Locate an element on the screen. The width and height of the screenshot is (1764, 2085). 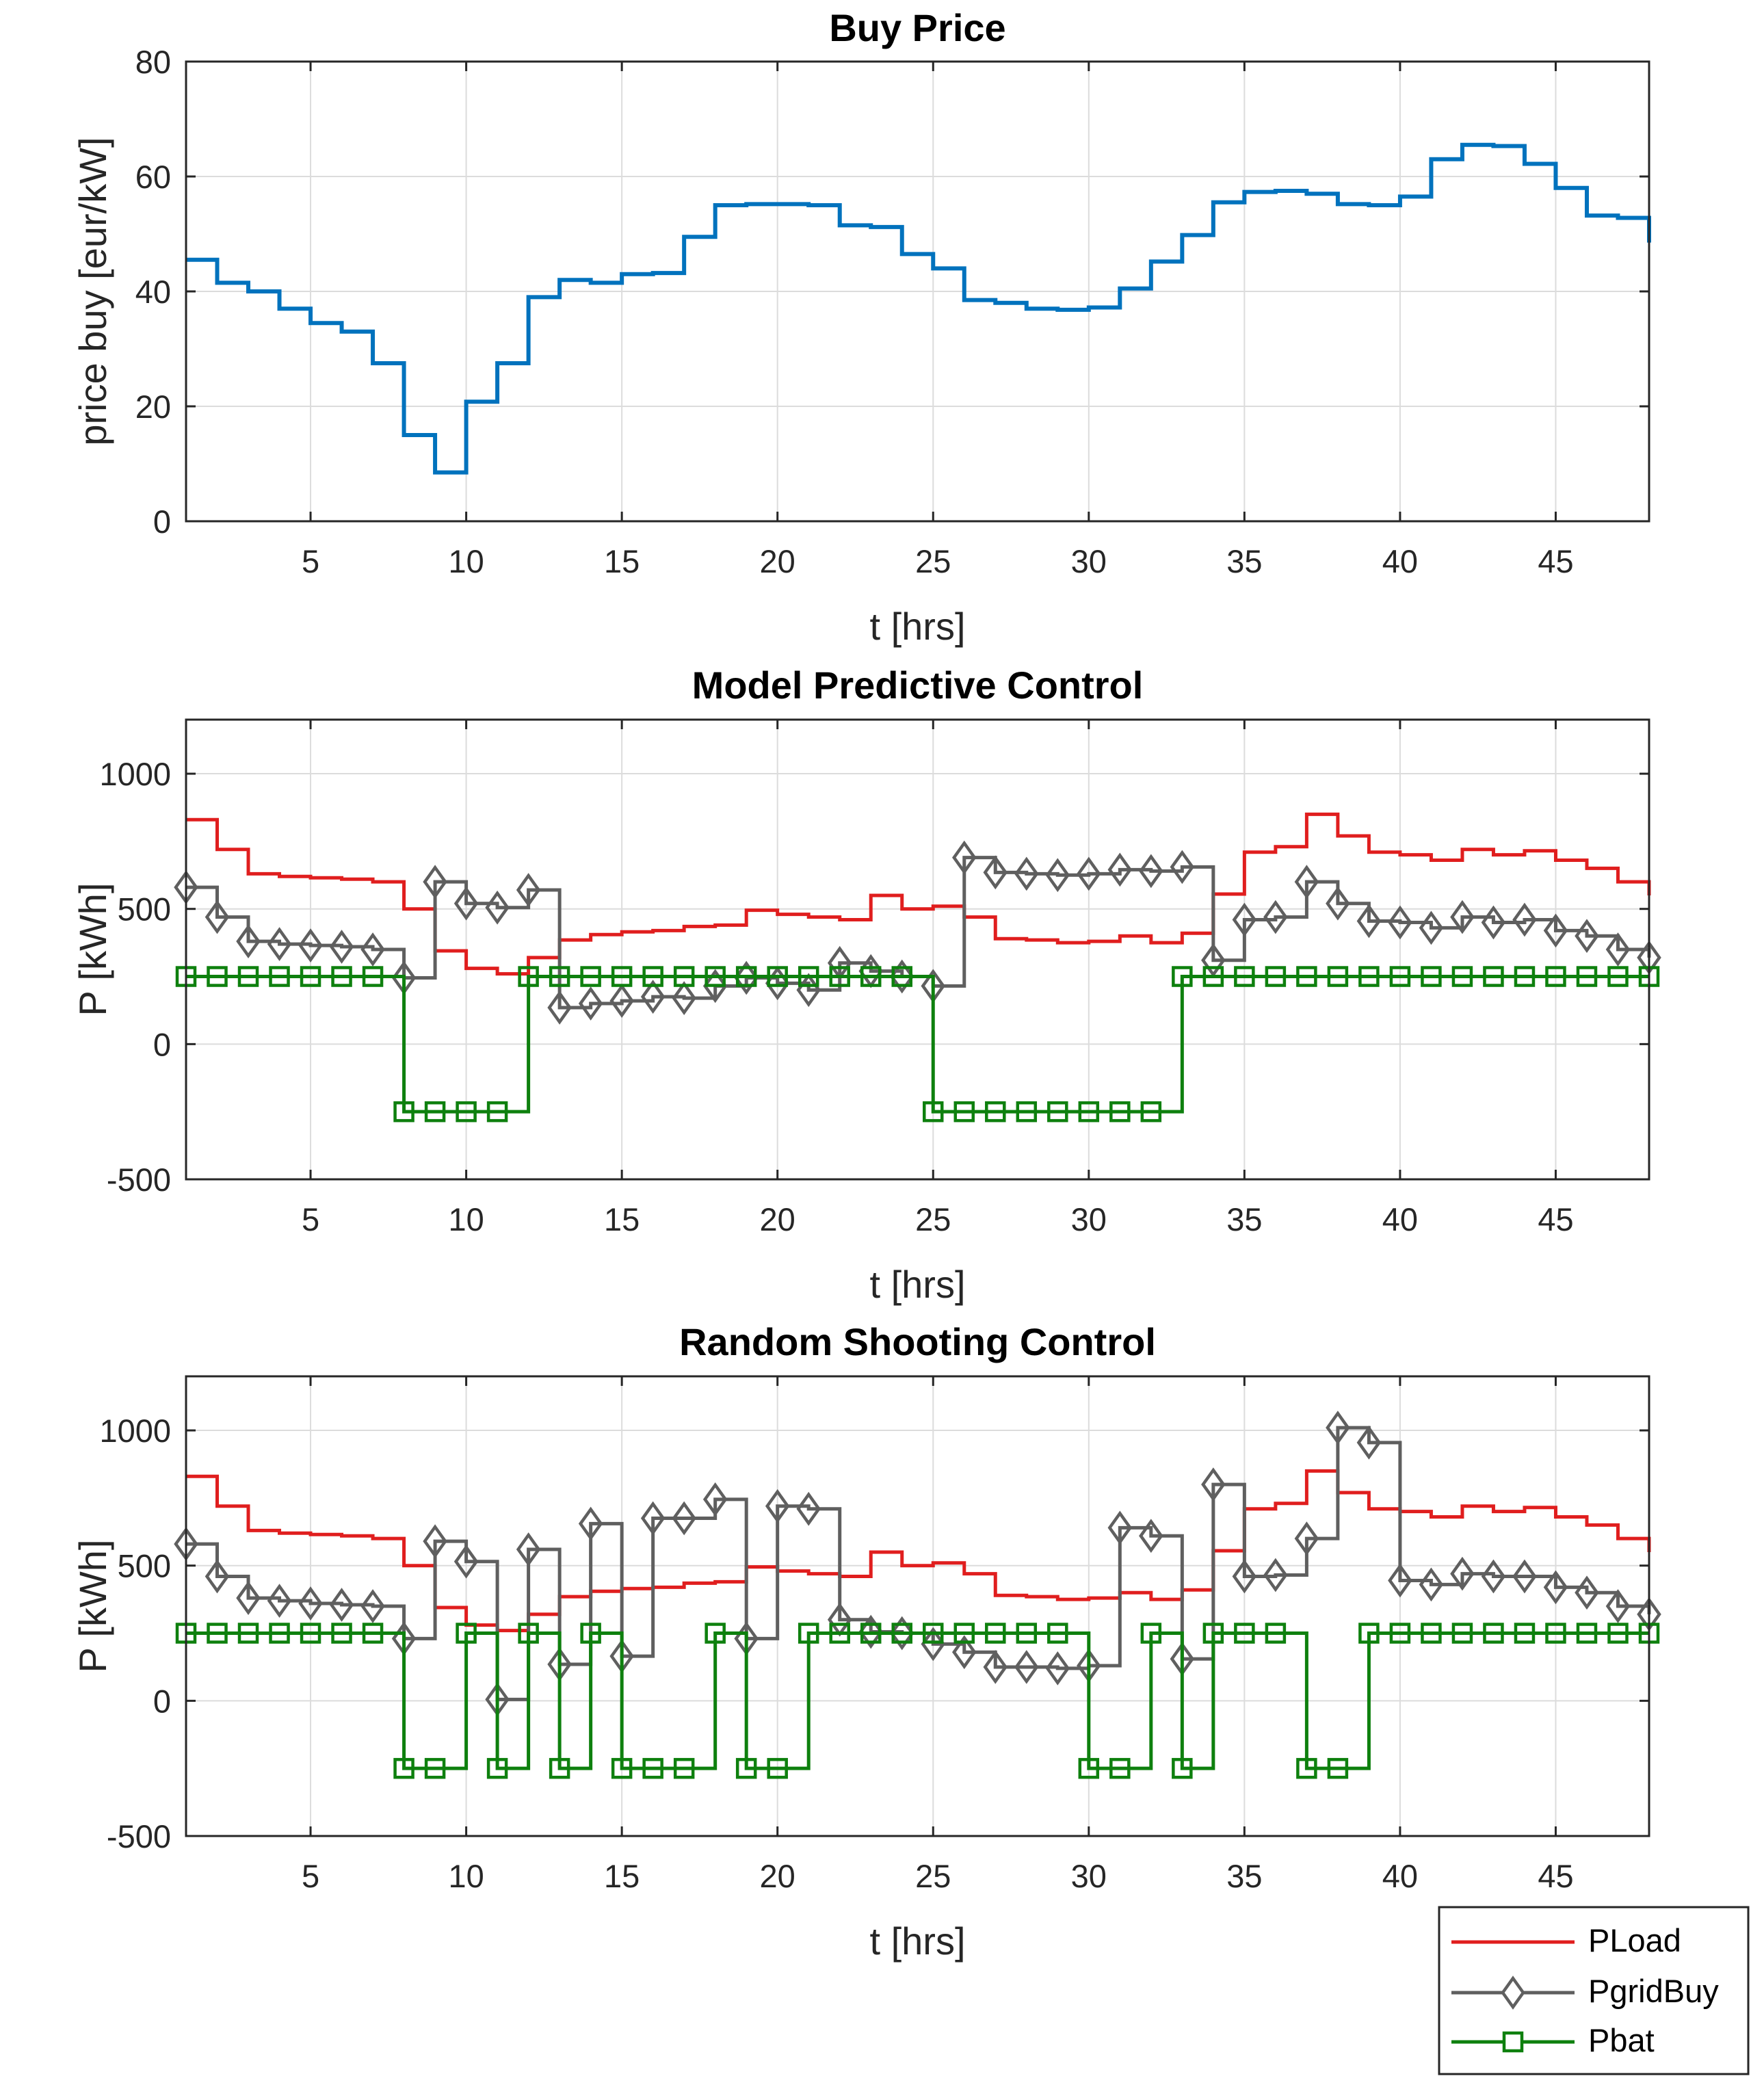
y-axis-label: price buy [eur/kW] is located at coordinates (92, 291).